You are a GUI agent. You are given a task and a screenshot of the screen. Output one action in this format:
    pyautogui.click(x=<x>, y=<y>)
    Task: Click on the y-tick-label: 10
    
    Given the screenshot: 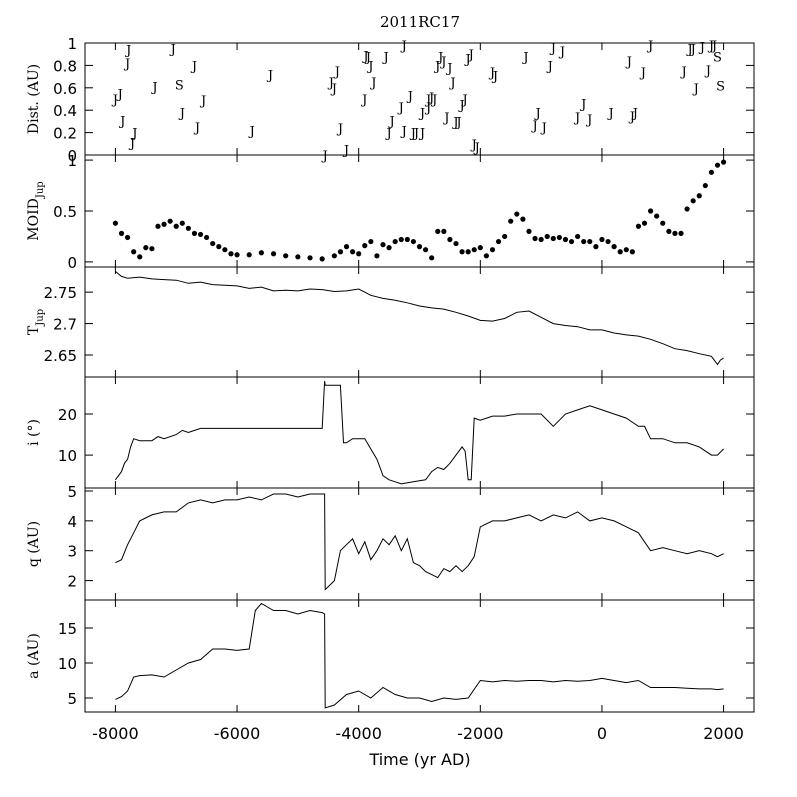 What is the action you would take?
    pyautogui.click(x=67, y=456)
    